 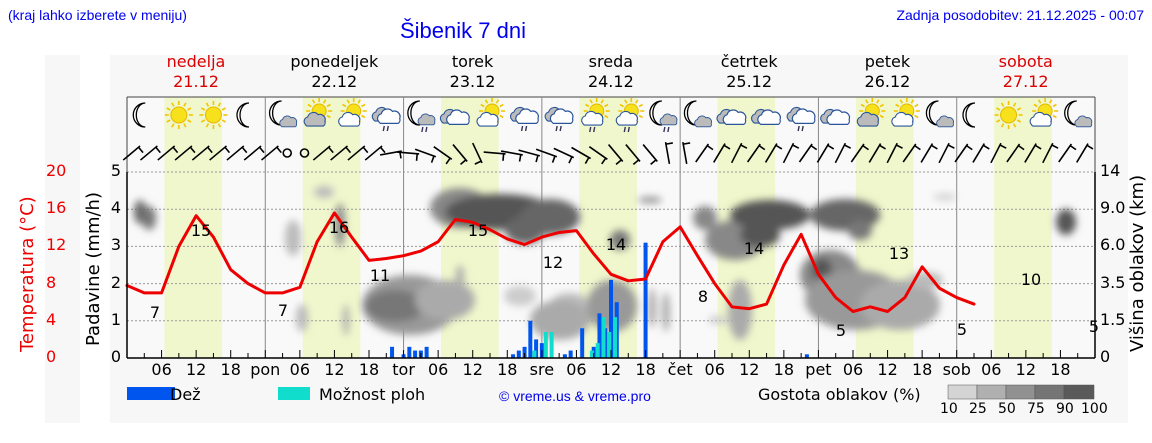 I want to click on axis-tick-label: 14, so click(x=1110, y=170).